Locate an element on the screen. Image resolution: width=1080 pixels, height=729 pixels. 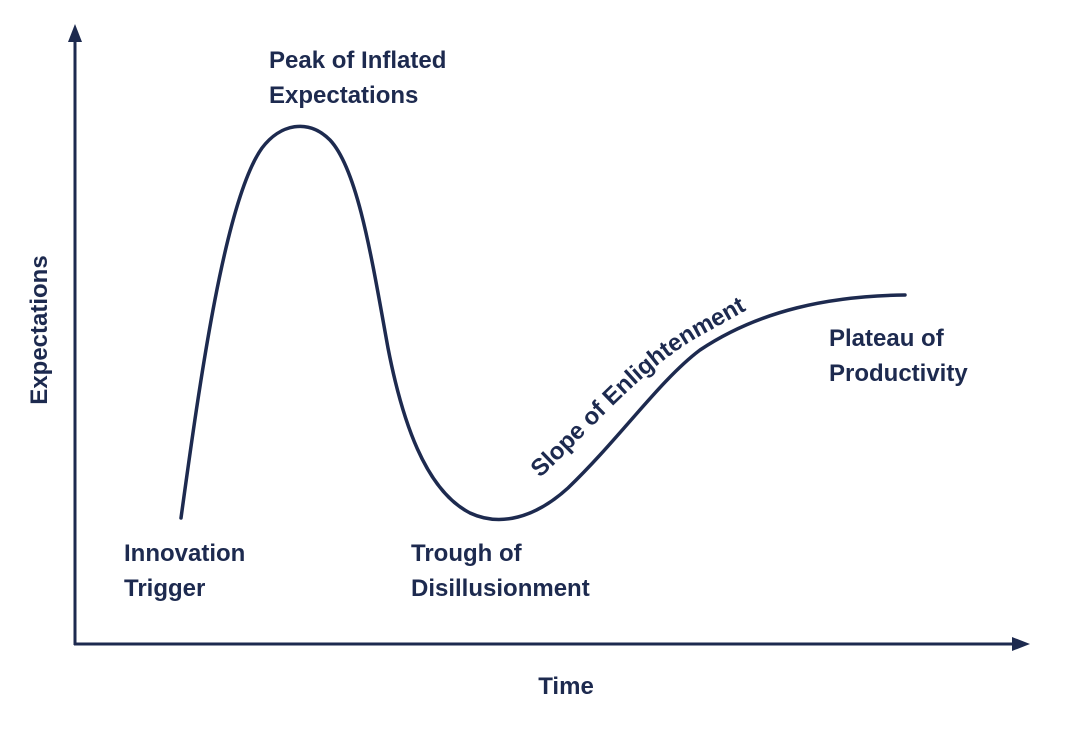
trough-label-line-2: Disillusionment is located at coordinates (500, 588).